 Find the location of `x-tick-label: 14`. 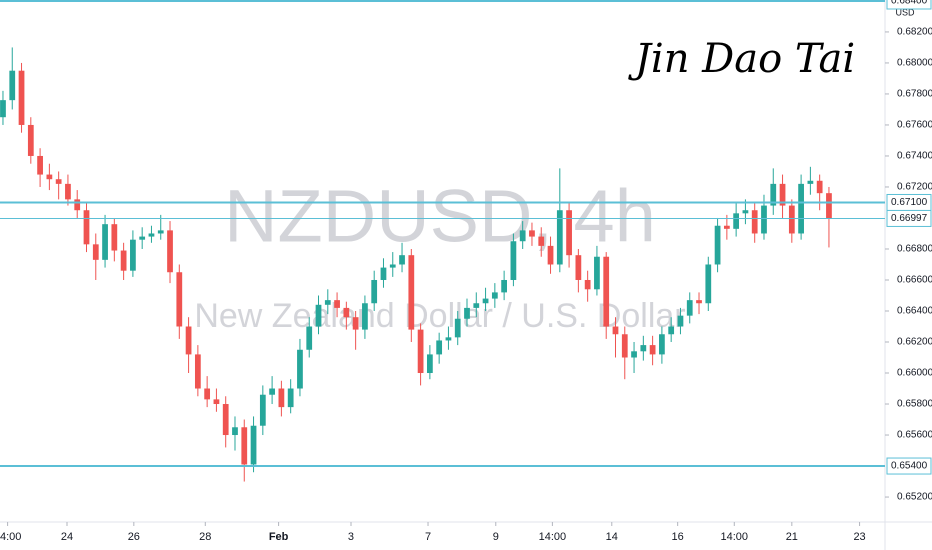

x-tick-label: 14 is located at coordinates (612, 537).